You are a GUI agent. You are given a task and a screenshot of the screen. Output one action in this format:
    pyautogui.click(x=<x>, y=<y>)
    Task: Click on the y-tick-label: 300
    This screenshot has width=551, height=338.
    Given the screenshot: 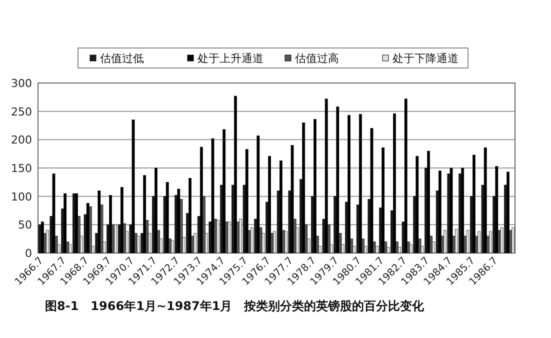 What is the action you would take?
    pyautogui.click(x=21, y=83)
    